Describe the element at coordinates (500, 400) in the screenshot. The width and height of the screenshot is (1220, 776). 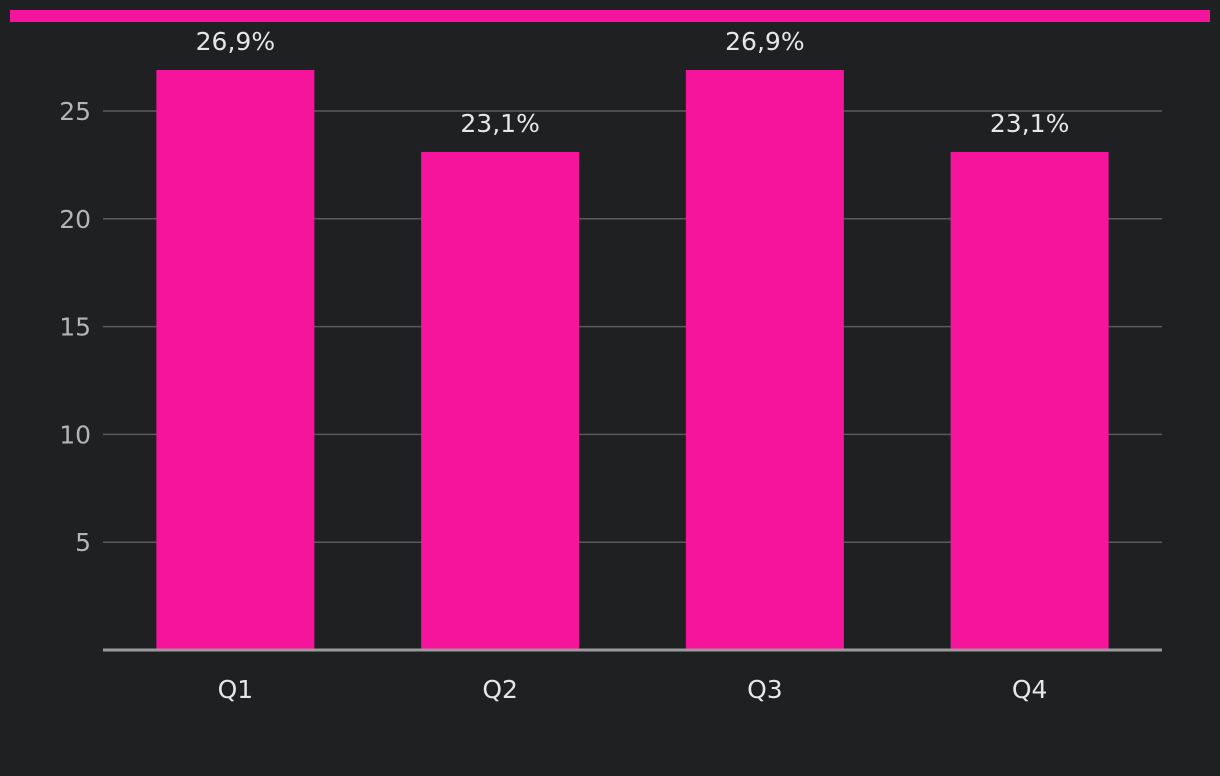
I see `bar-q2` at that location.